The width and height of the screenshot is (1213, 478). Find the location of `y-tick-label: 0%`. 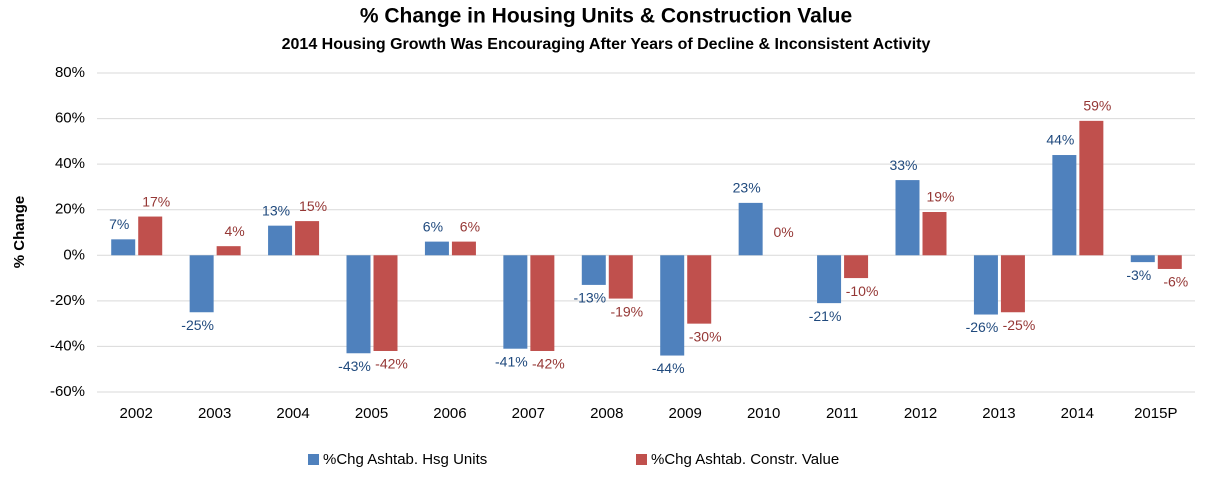

y-tick-label: 0% is located at coordinates (74, 254).